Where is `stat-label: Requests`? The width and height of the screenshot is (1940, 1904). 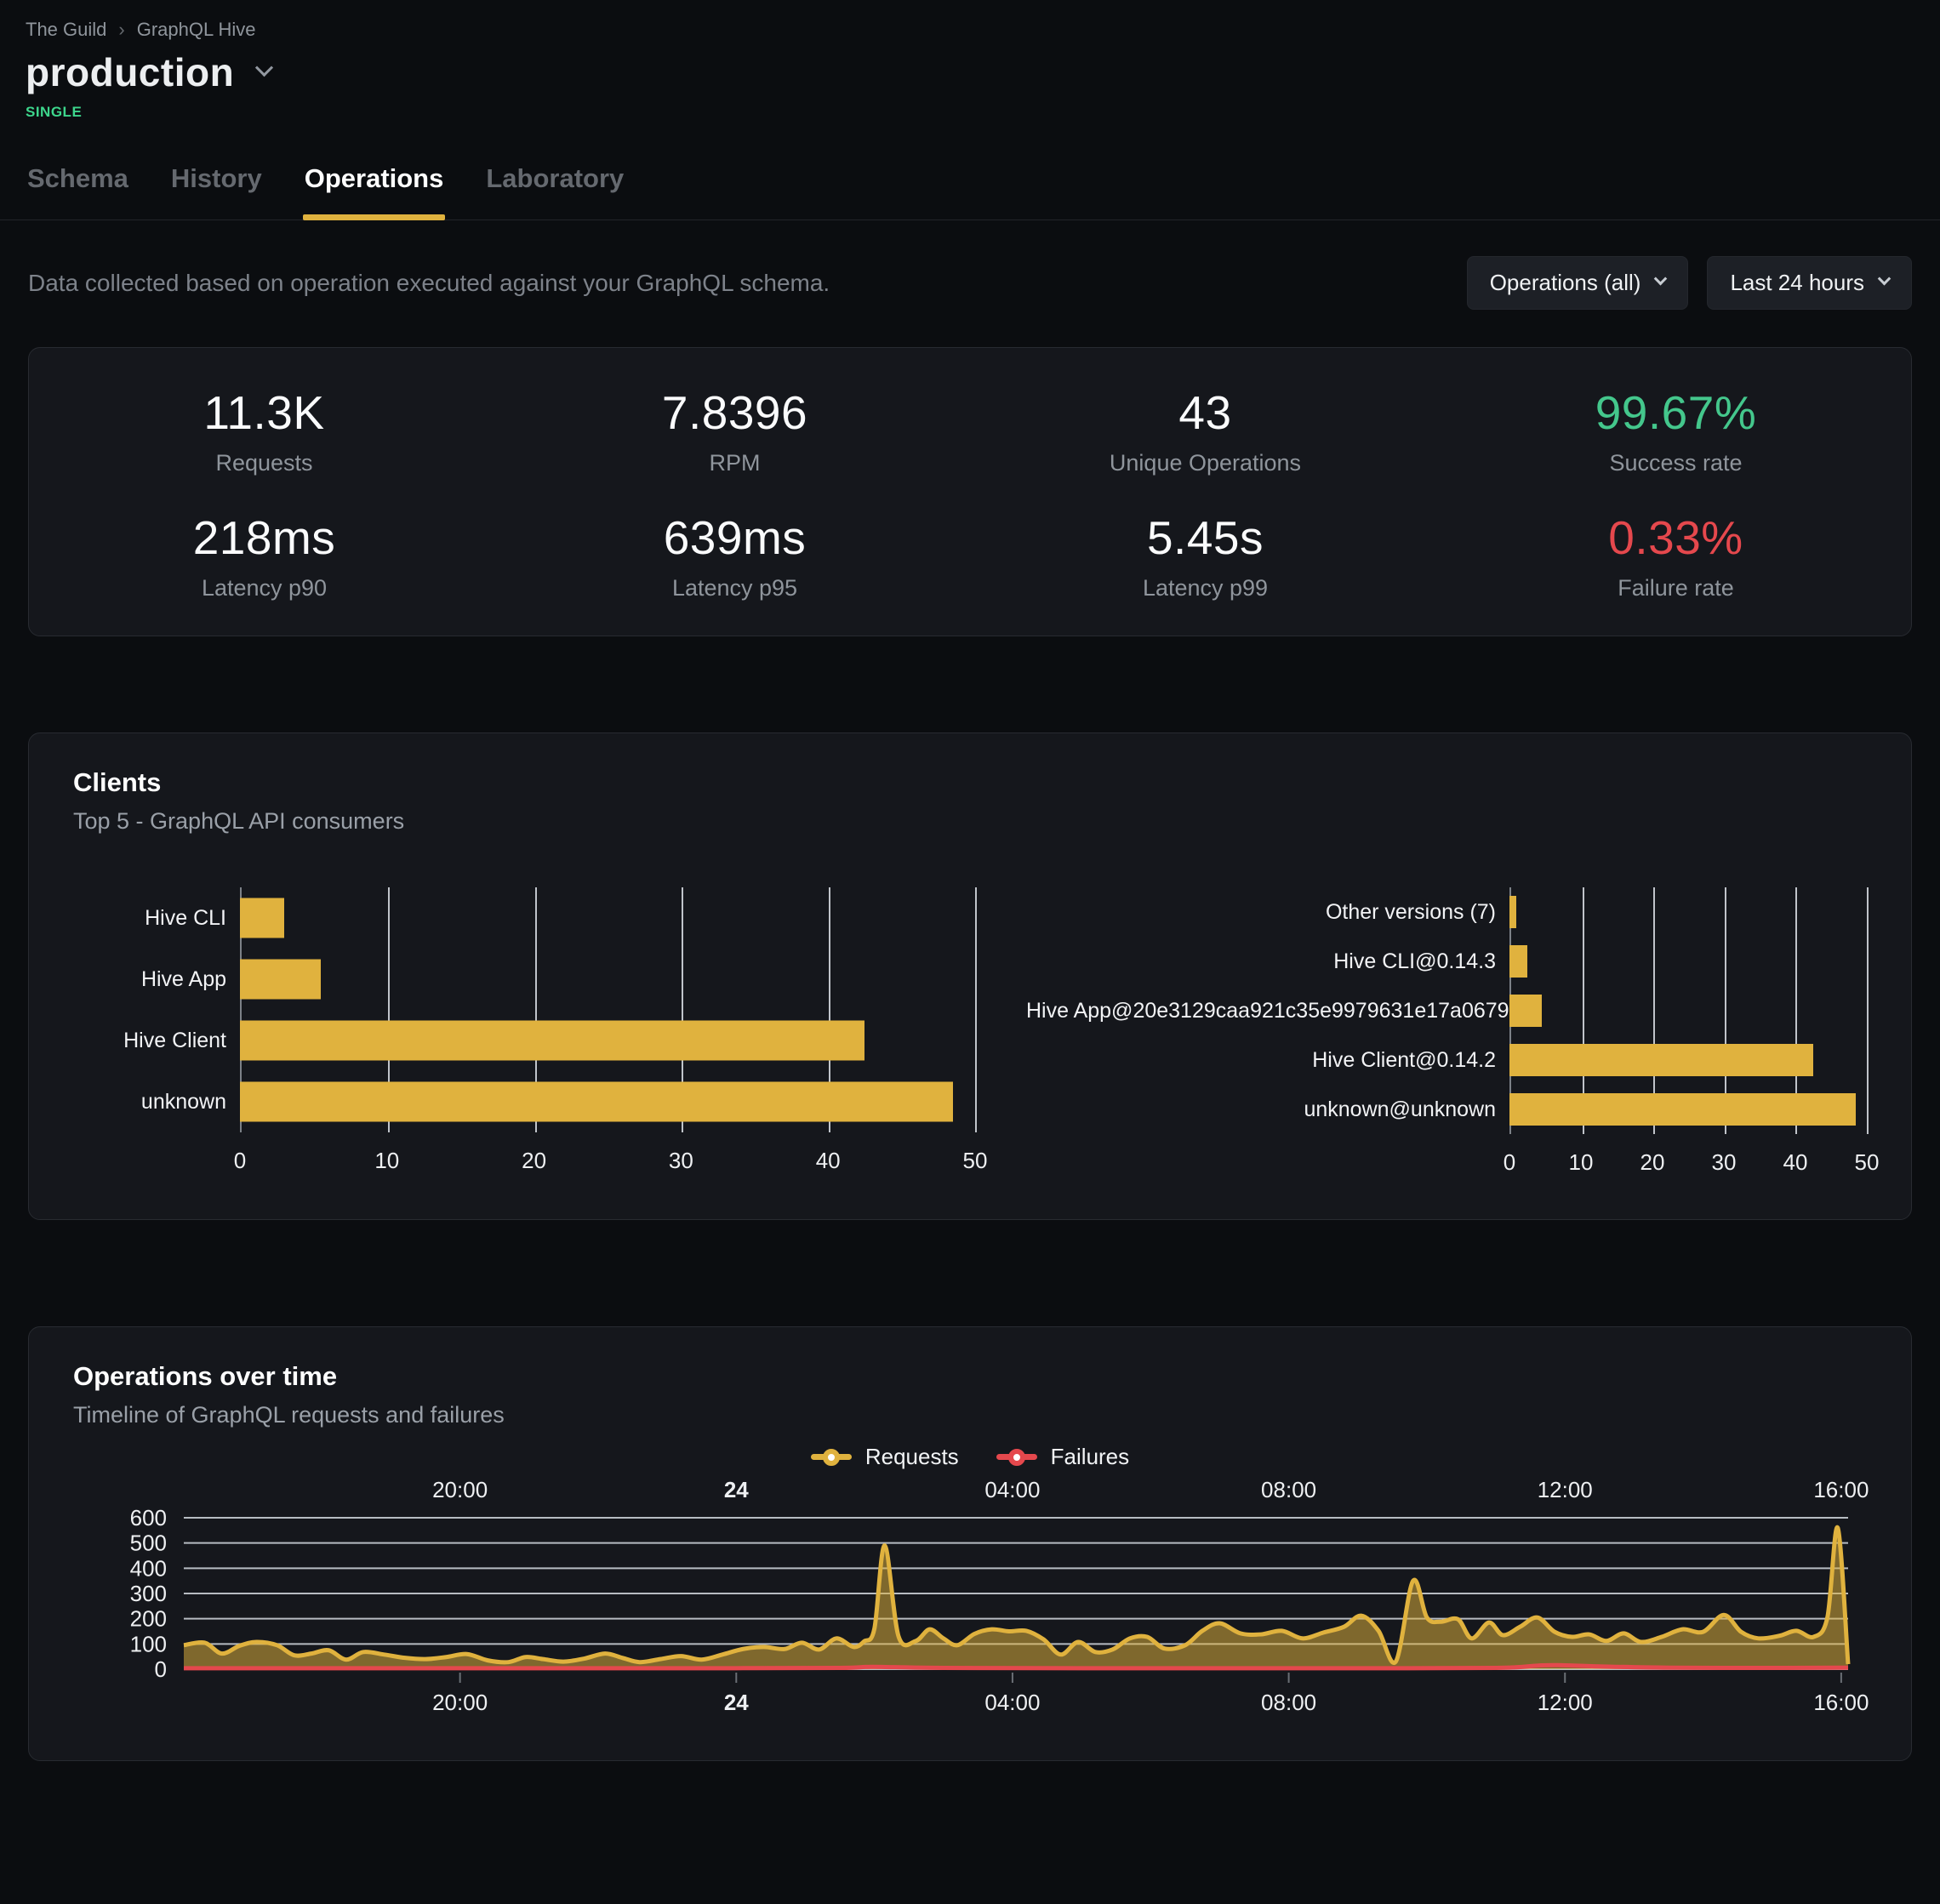
stat-label: Requests is located at coordinates (264, 463).